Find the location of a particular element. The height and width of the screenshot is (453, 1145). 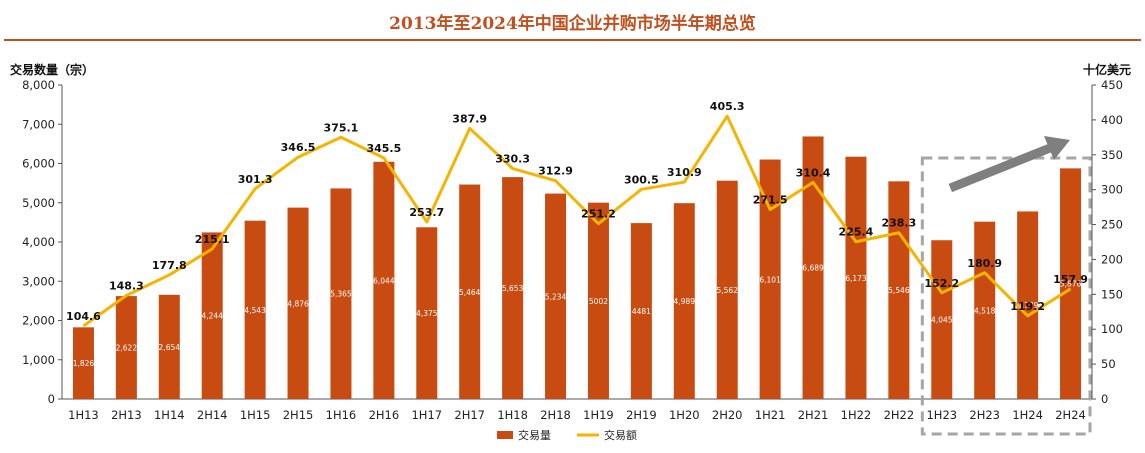

right-axis-title: 十亿美元 is located at coordinates (1106, 70).